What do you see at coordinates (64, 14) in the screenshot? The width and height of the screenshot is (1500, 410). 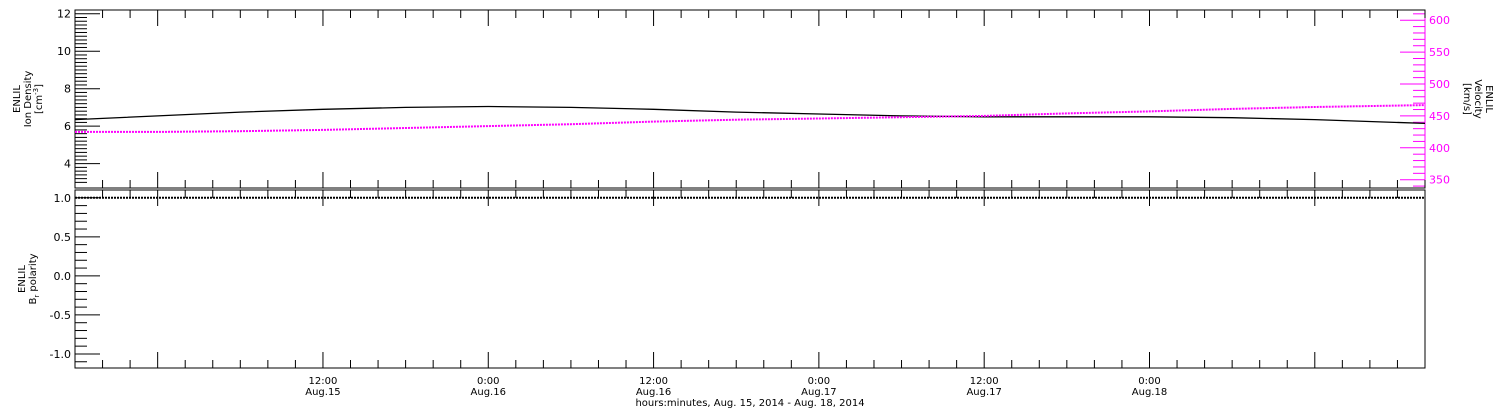 I see `density-tick-label: 12` at bounding box center [64, 14].